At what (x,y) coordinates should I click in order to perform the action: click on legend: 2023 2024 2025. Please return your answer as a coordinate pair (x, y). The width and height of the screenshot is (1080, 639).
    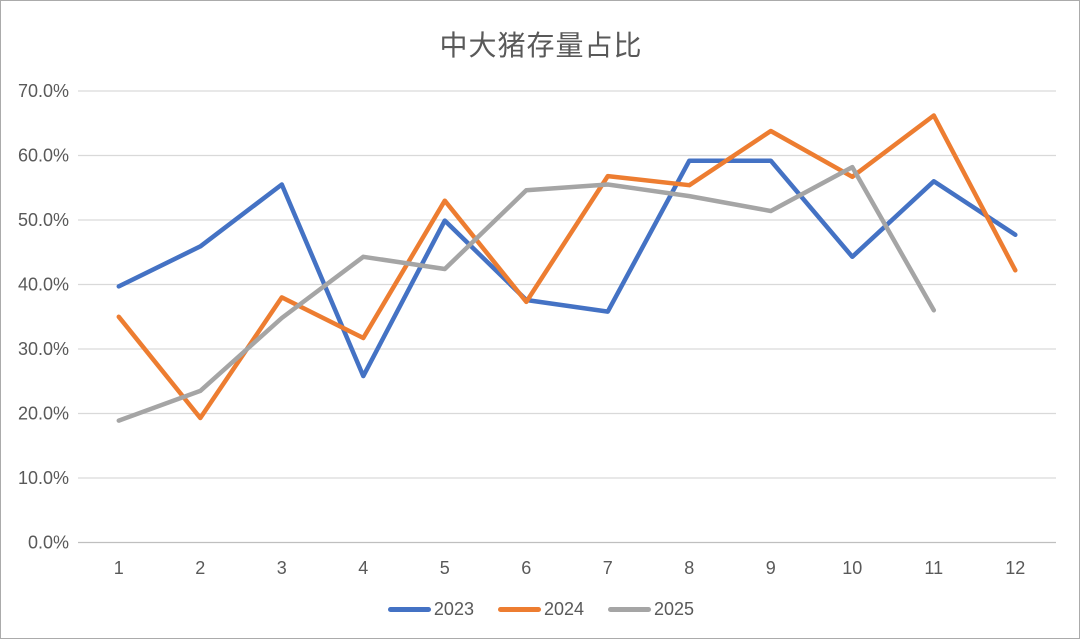
    Looking at the image, I should click on (540, 609).